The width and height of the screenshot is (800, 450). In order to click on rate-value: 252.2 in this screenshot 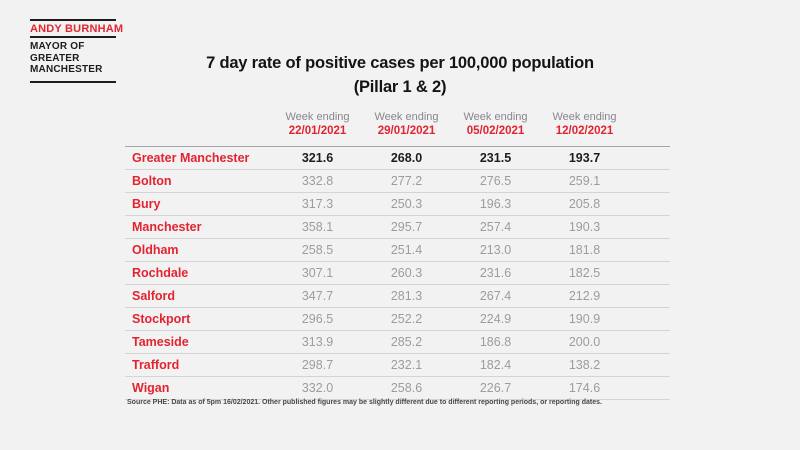, I will do `click(406, 319)`.